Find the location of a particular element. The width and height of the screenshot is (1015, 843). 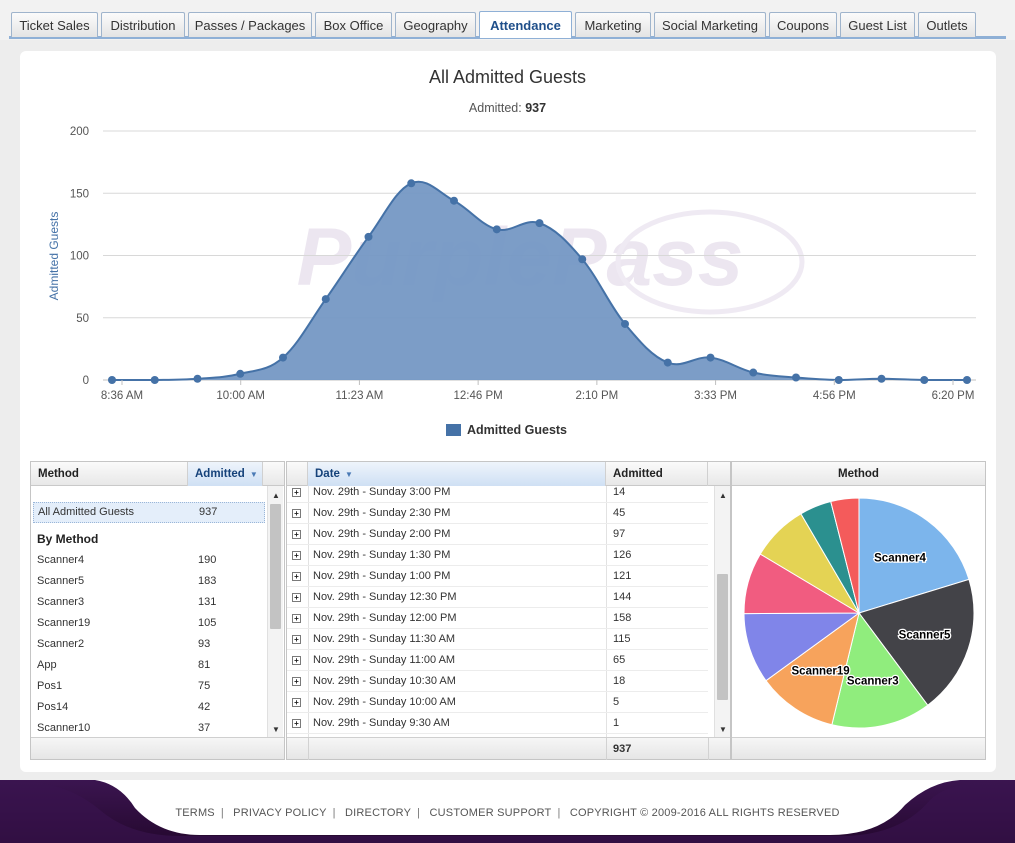

method-row: Pos14 42 is located at coordinates (148, 706).